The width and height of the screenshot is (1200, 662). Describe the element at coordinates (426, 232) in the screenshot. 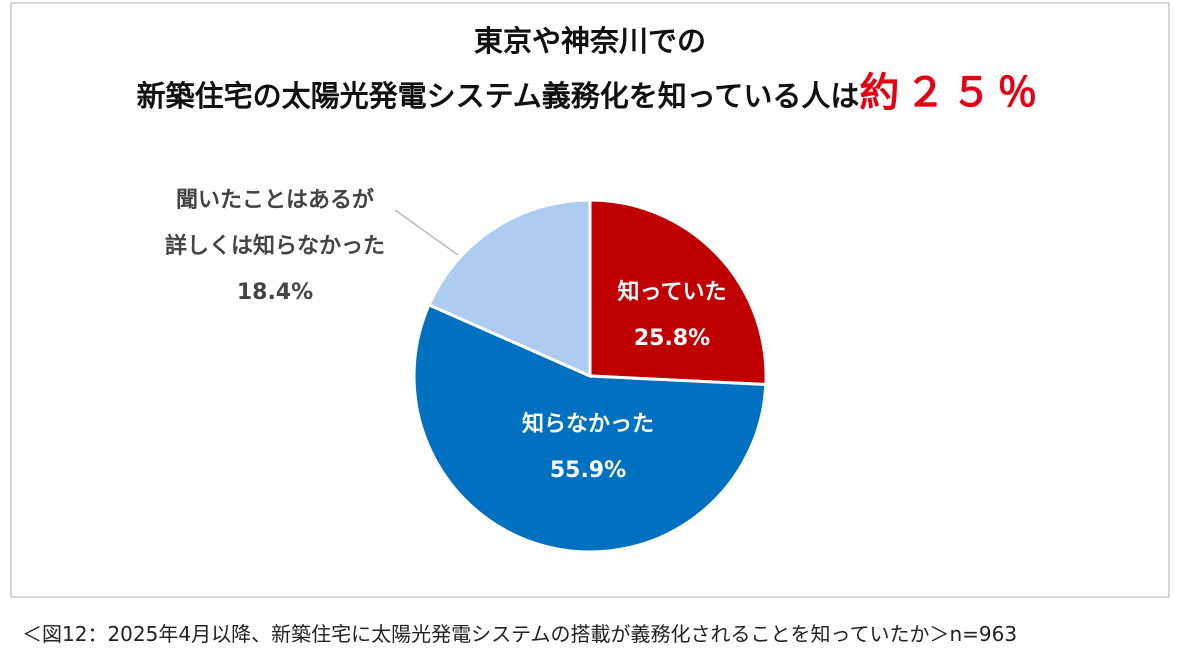

I see `leader-line` at that location.